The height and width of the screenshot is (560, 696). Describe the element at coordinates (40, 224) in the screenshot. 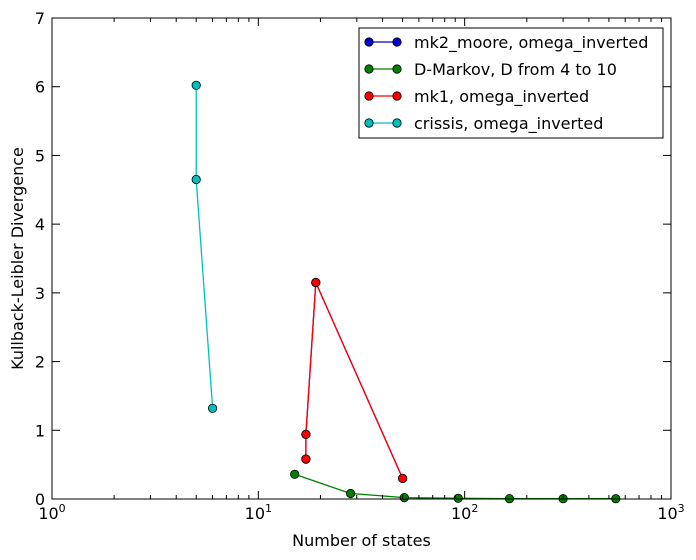

I see `y-tick-label-4: 4` at that location.